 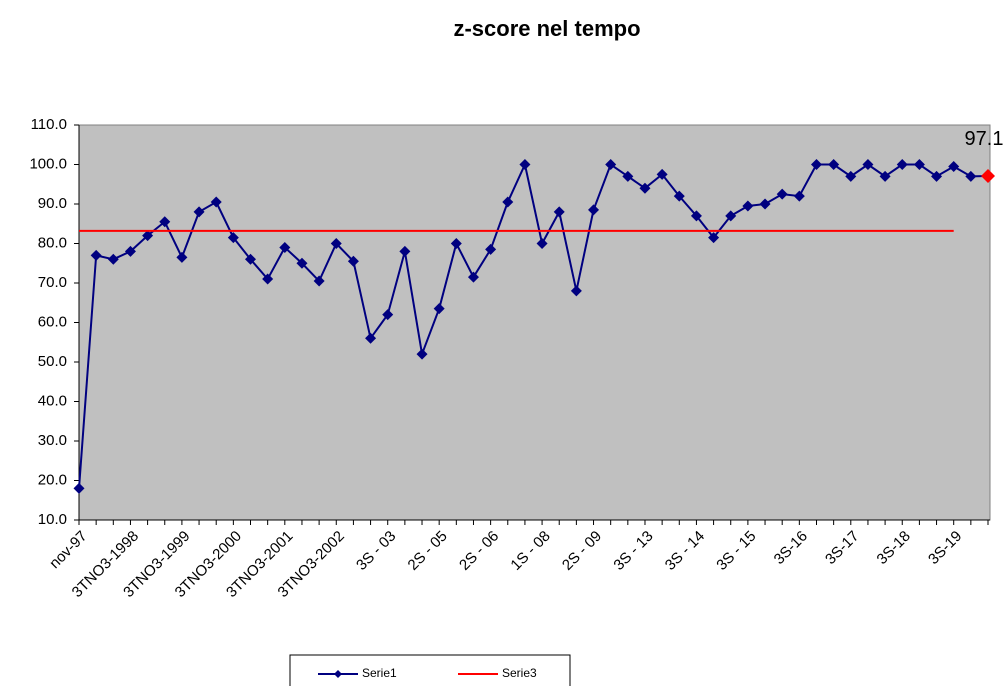 I want to click on x-tick-label: 3S - 14, so click(x=685, y=551).